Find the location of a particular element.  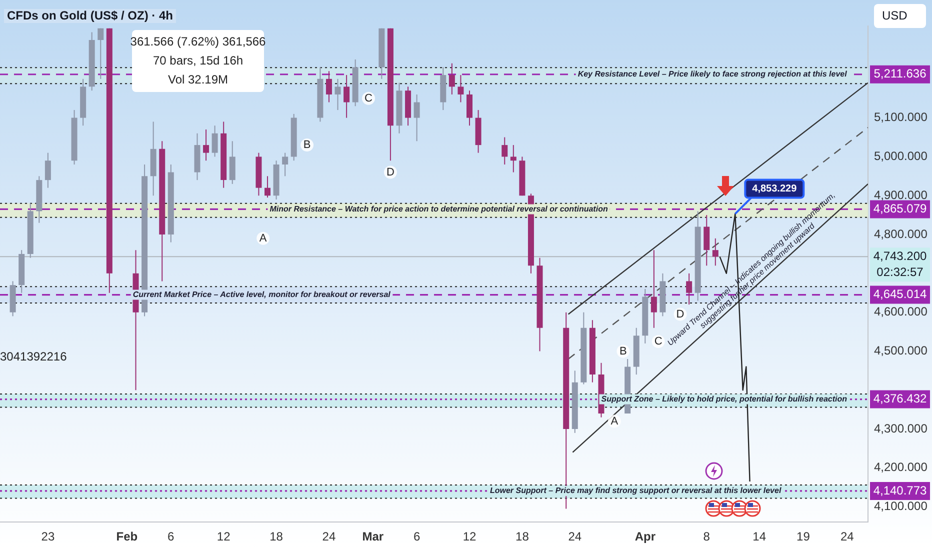

annotation: 4,853.229 is located at coordinates (775, 189).